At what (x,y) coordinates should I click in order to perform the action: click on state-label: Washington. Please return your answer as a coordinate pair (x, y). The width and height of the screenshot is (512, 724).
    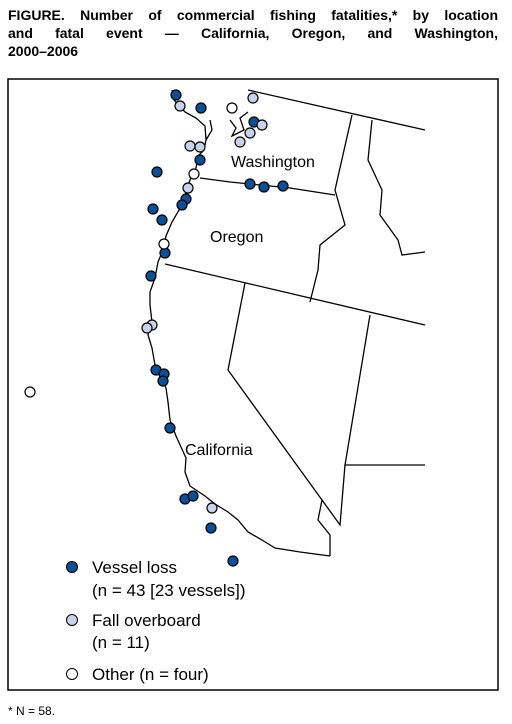
    Looking at the image, I should click on (273, 162).